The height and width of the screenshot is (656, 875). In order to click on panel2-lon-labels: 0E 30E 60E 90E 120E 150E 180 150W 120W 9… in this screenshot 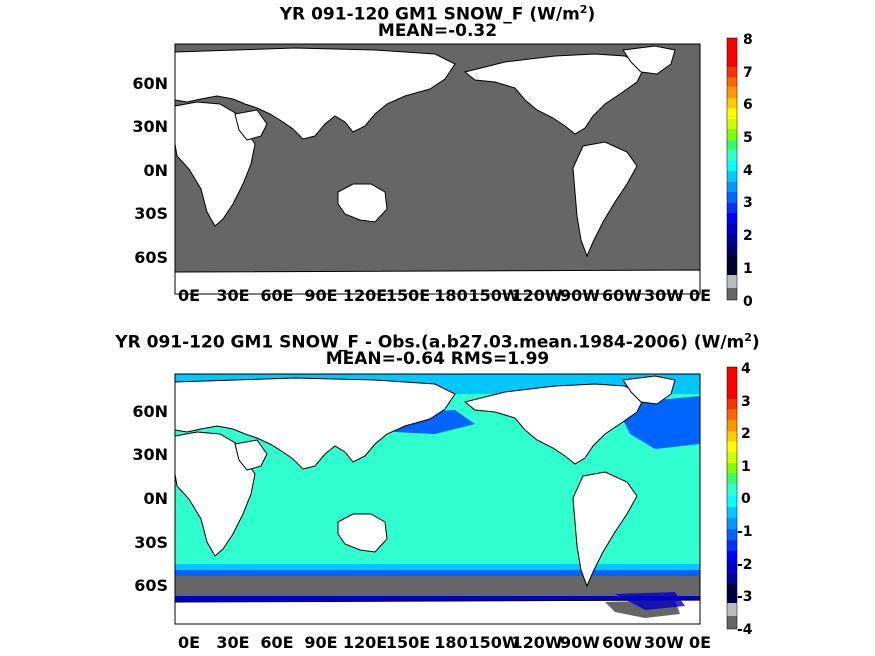, I will do `click(444, 642)`.